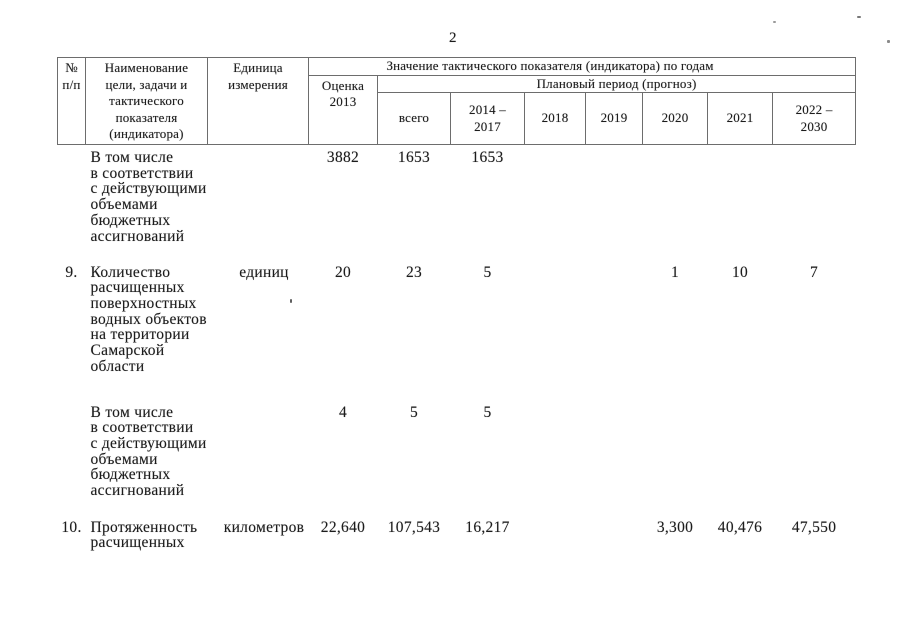 The width and height of the screenshot is (905, 640). What do you see at coordinates (71, 527) in the screenshot?
I see `cell-row-number: 10.` at bounding box center [71, 527].